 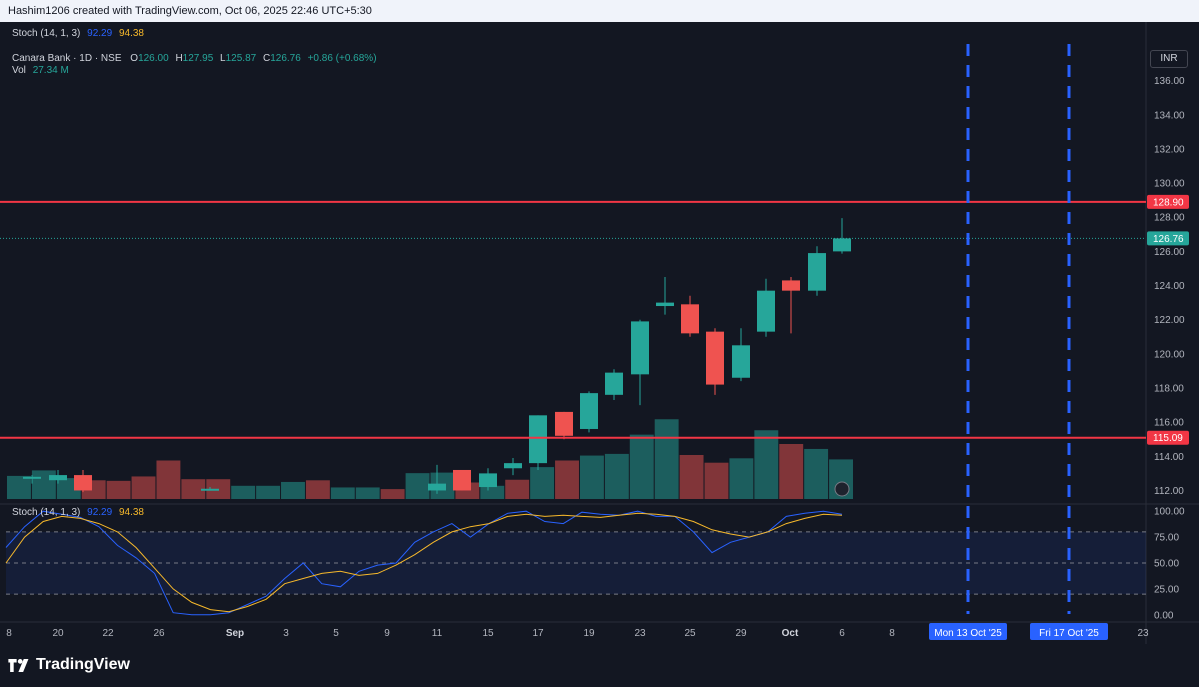 I want to click on time-tick-label: 26, so click(x=159, y=633).